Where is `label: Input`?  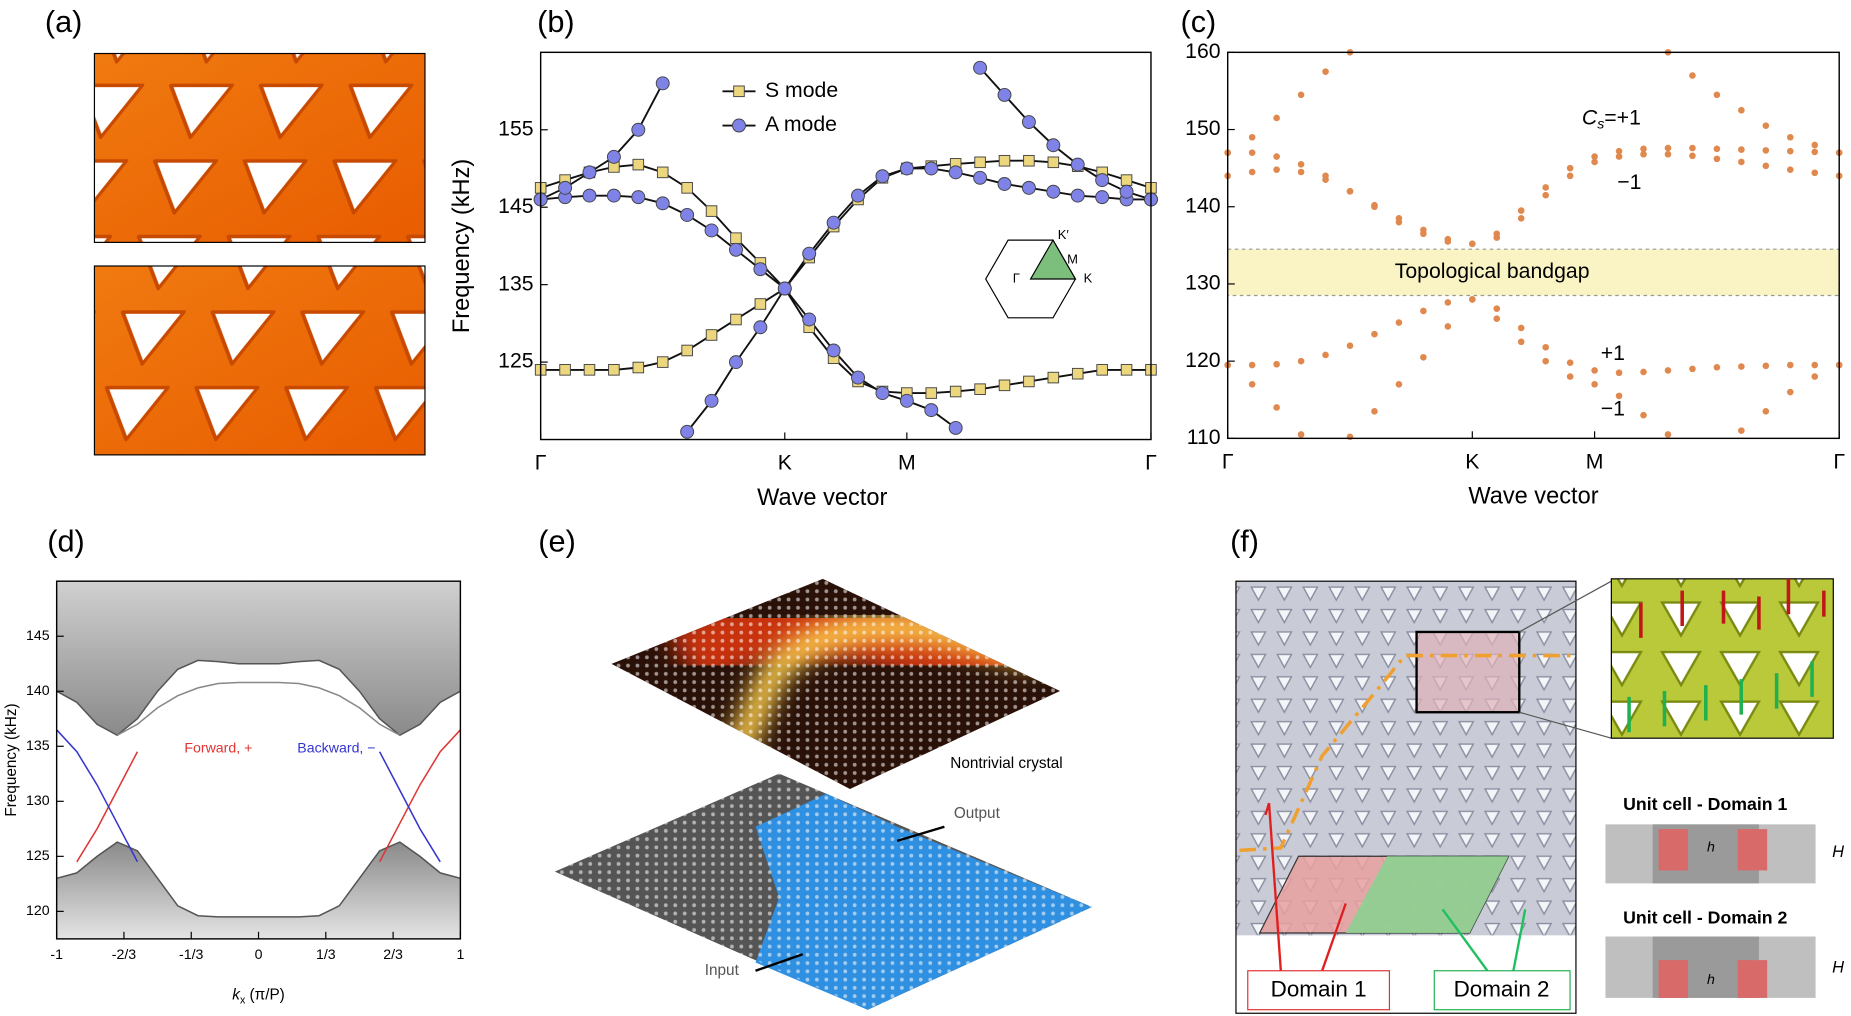 label: Input is located at coordinates (722, 970).